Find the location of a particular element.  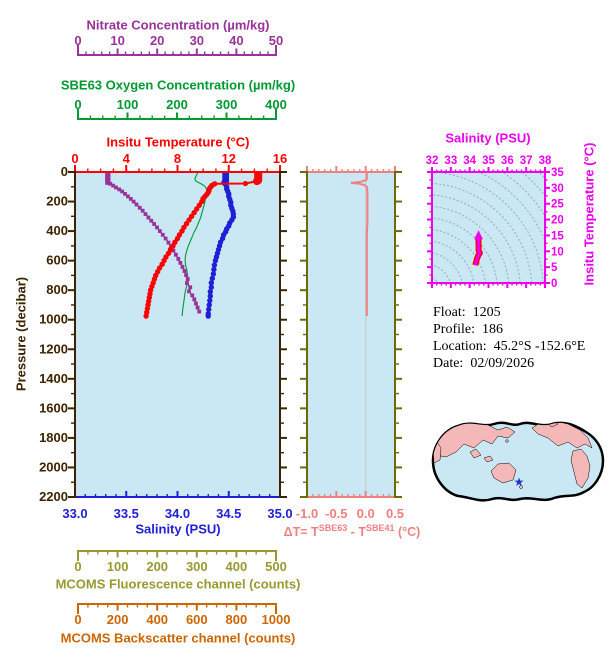

delta-t-label-sup1: SBE63 is located at coordinates (333, 527).